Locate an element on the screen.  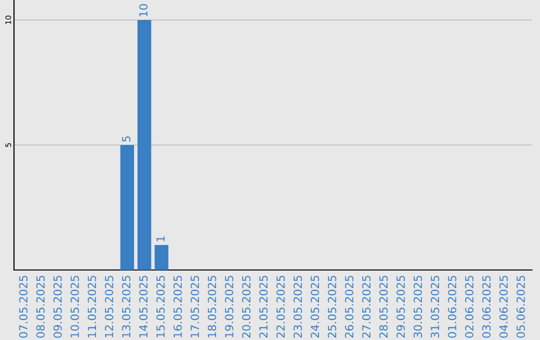
x-tick-label: 19.05.2025 is located at coordinates (229, 307).